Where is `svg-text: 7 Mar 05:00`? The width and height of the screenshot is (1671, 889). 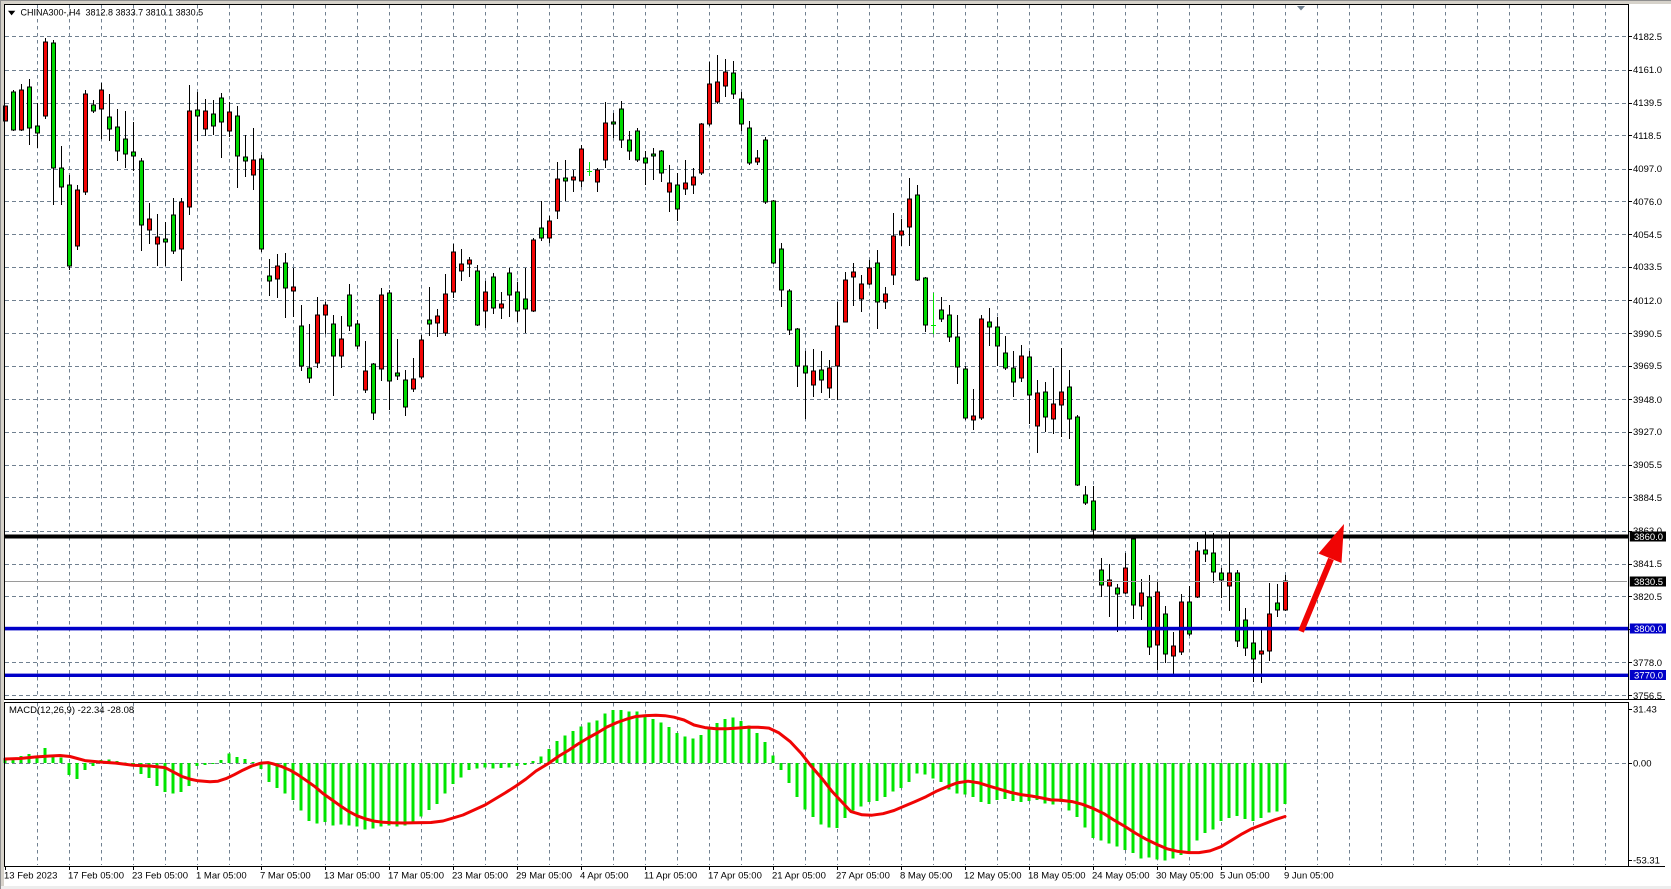 svg-text: 7 Mar 05:00 is located at coordinates (285, 876).